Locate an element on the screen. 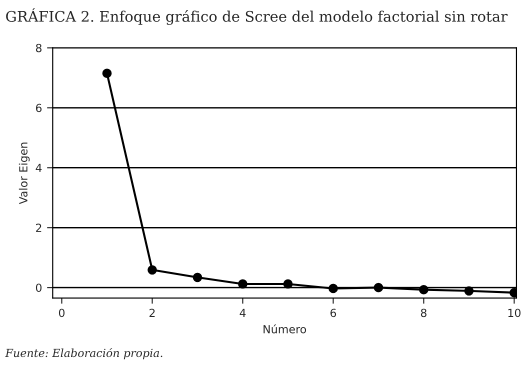 This screenshot has height=368, width=527. x-axis-title: Número is located at coordinates (285, 329).